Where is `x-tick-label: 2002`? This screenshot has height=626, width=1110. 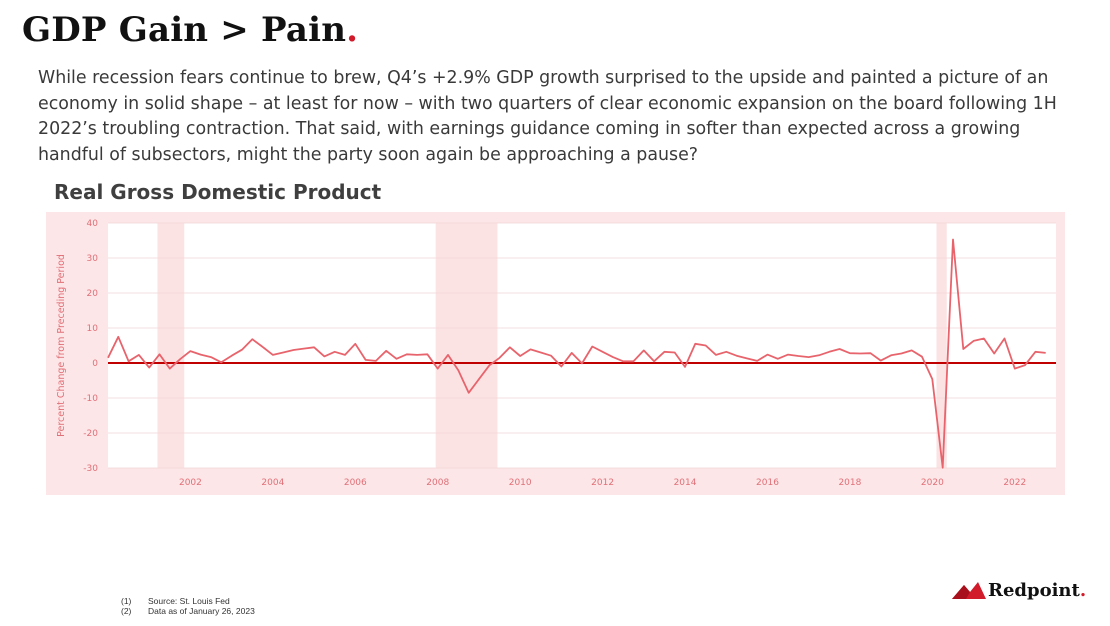 x-tick-label: 2002 is located at coordinates (190, 483).